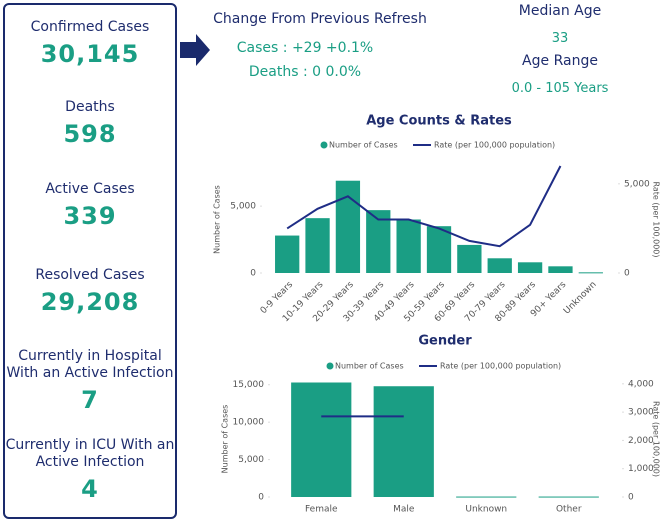 The height and width of the screenshot is (523, 663). I want to click on median-label: Median Age, so click(560, 11).